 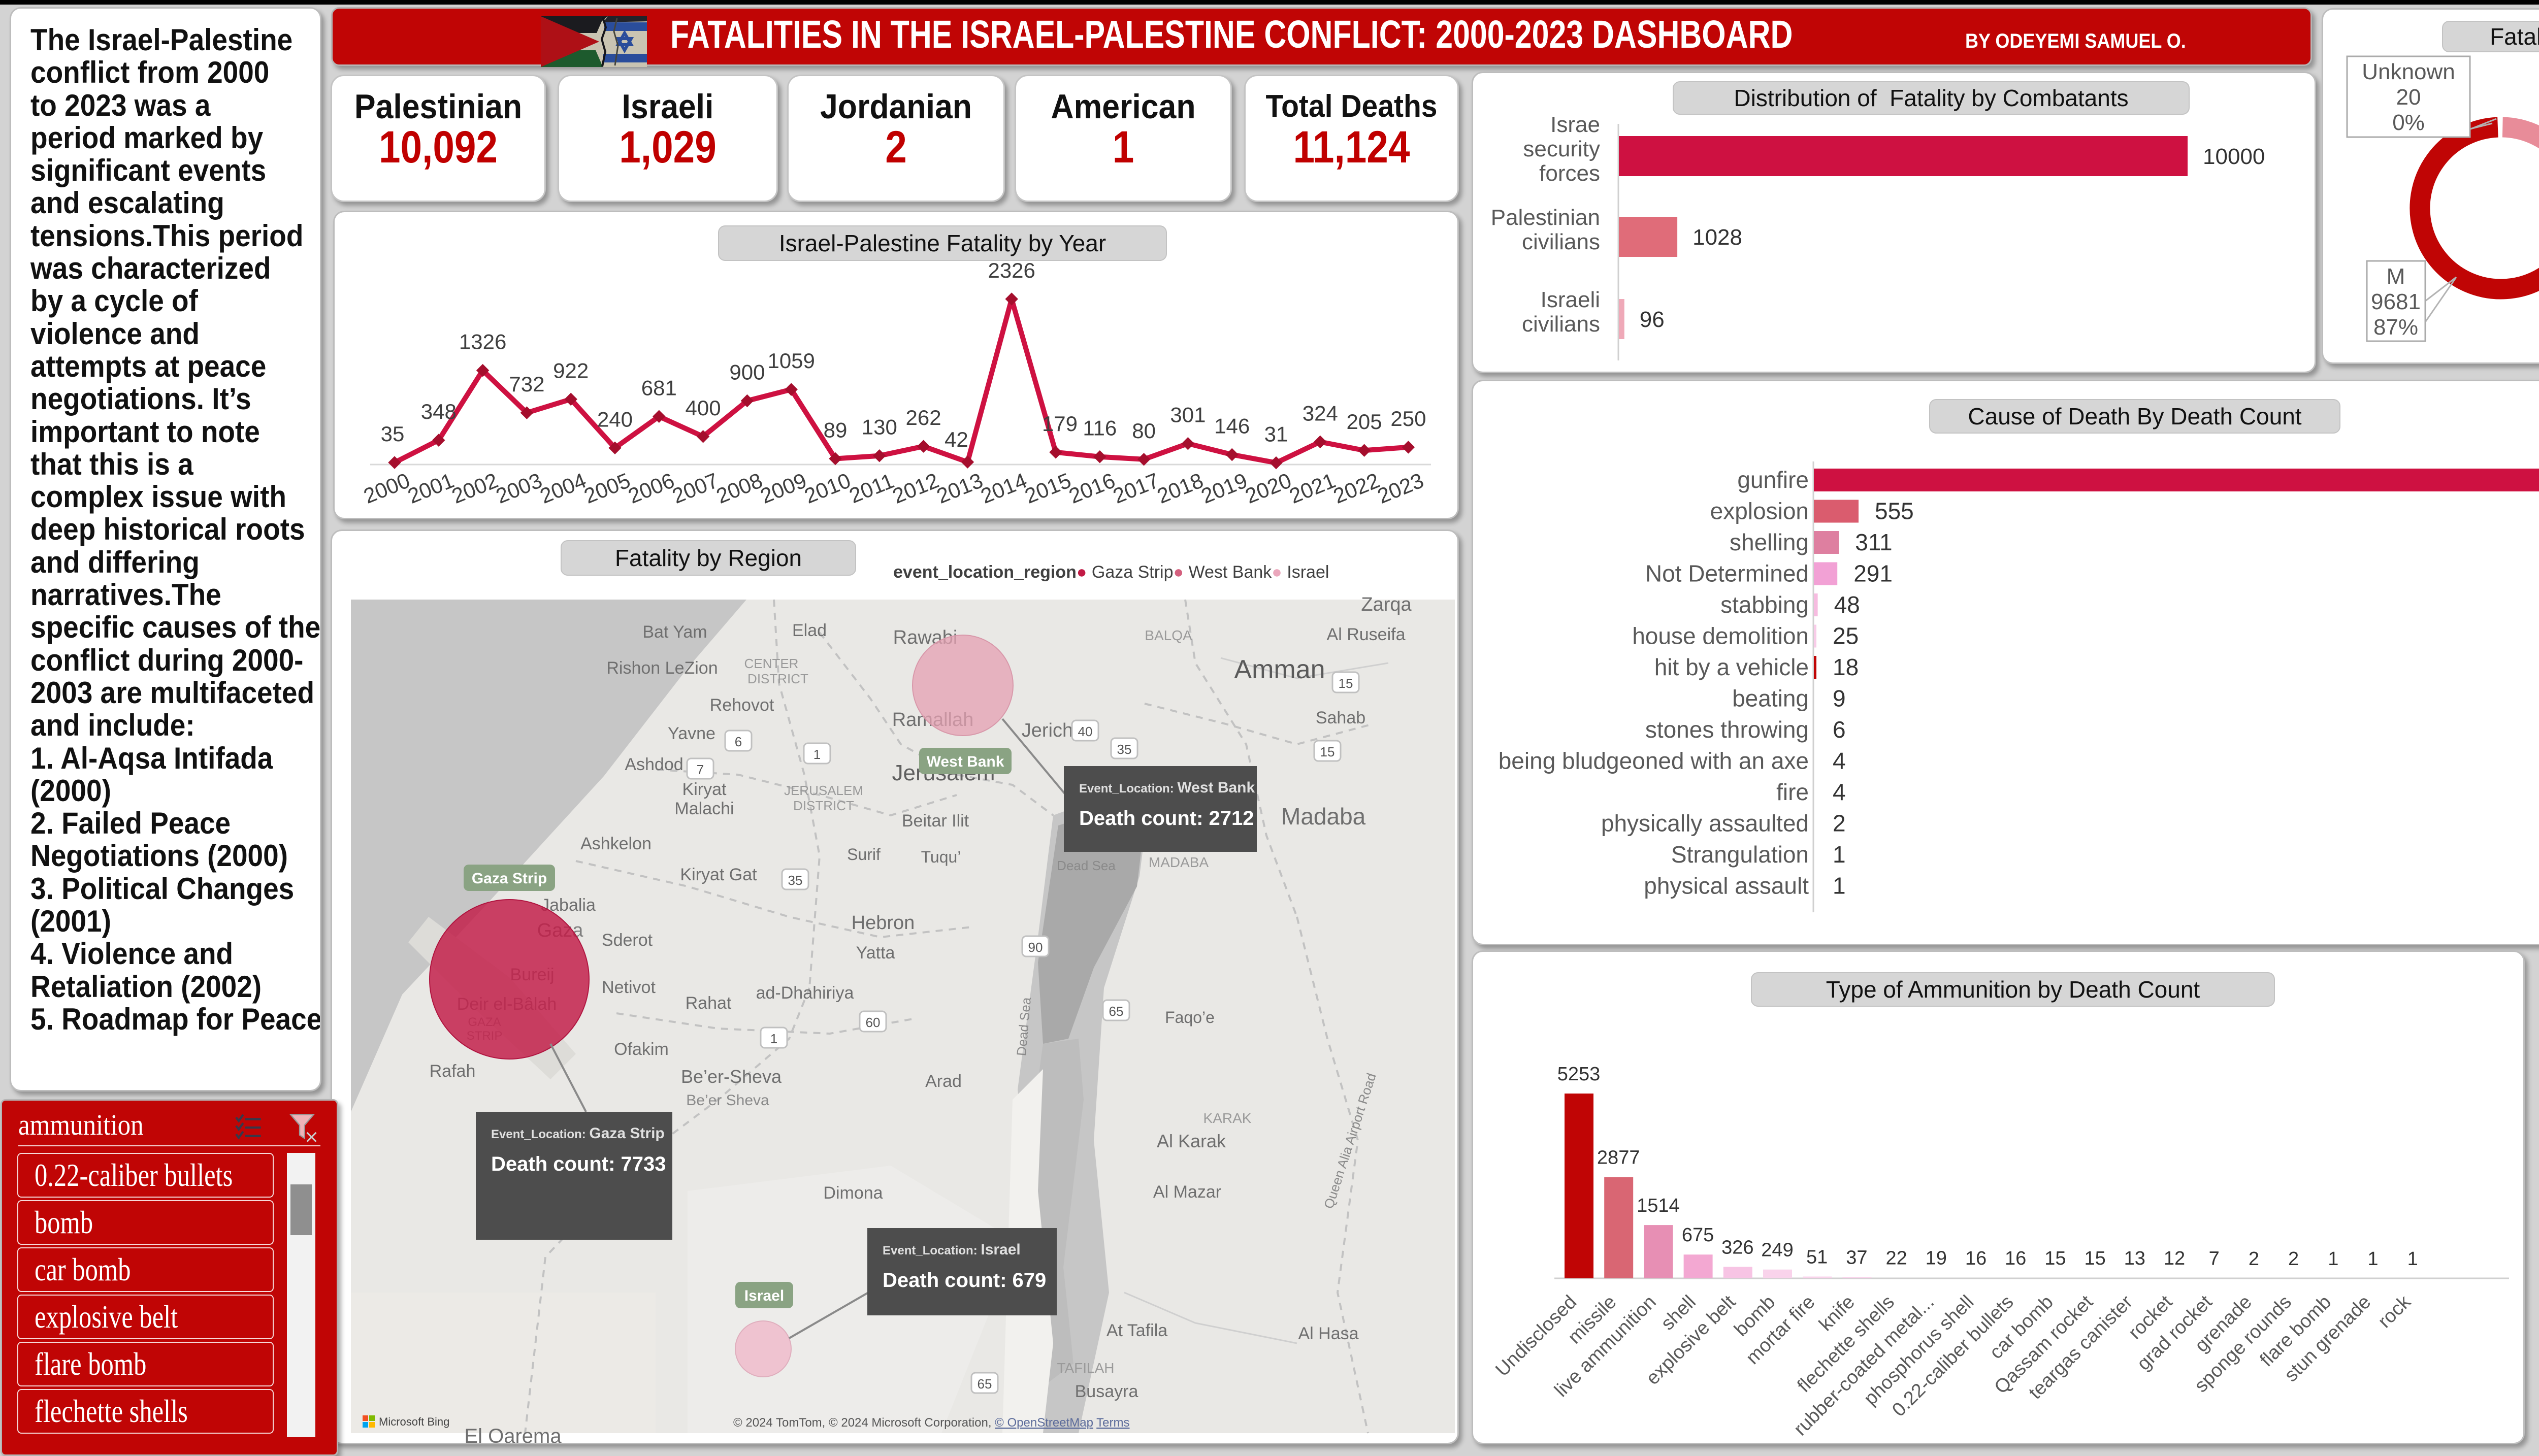 I want to click on svg-text: 9, so click(x=1839, y=698).